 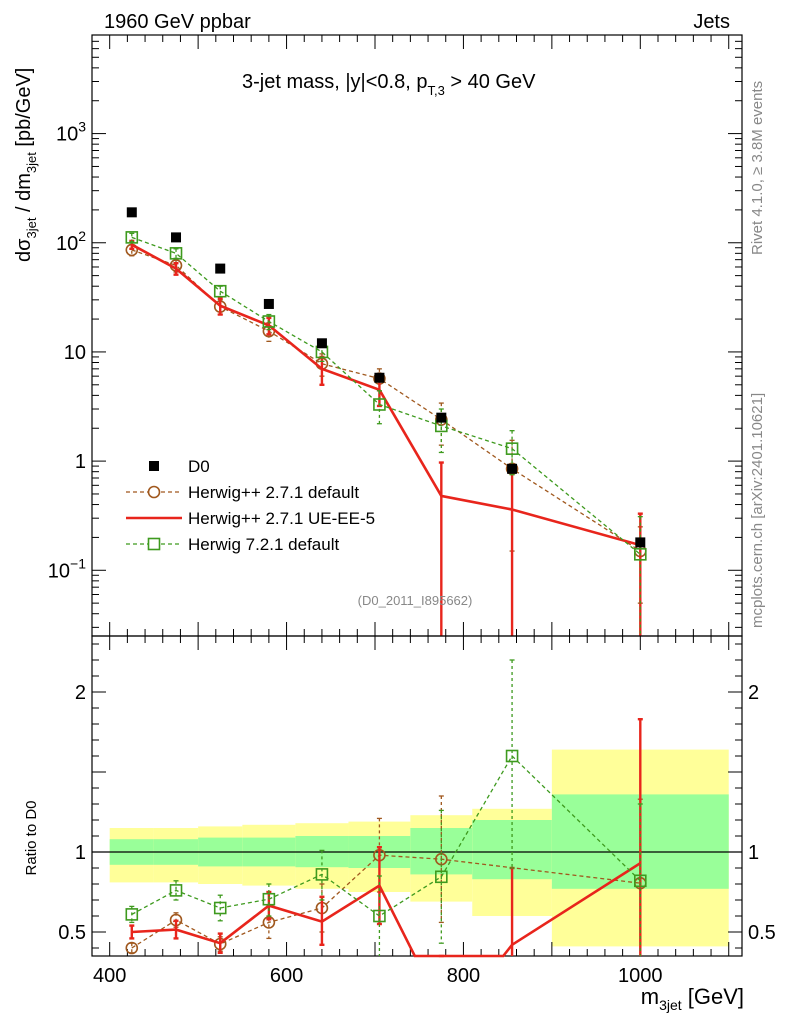 What do you see at coordinates (711, 22) in the screenshot?
I see `jets-label: Jets` at bounding box center [711, 22].